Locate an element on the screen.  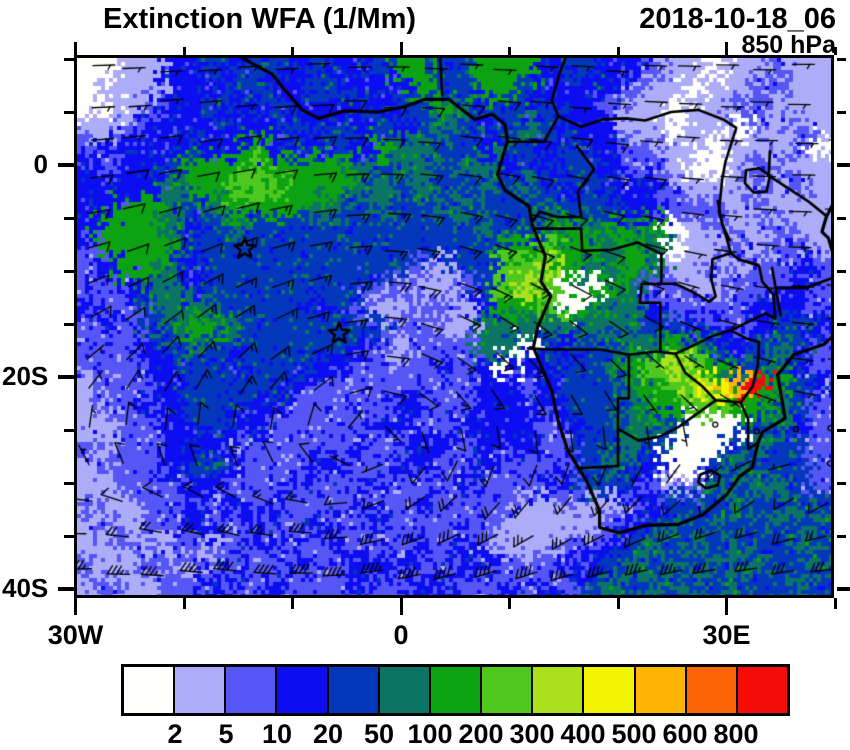
plot-level: 850 hPa is located at coordinates (788, 45).